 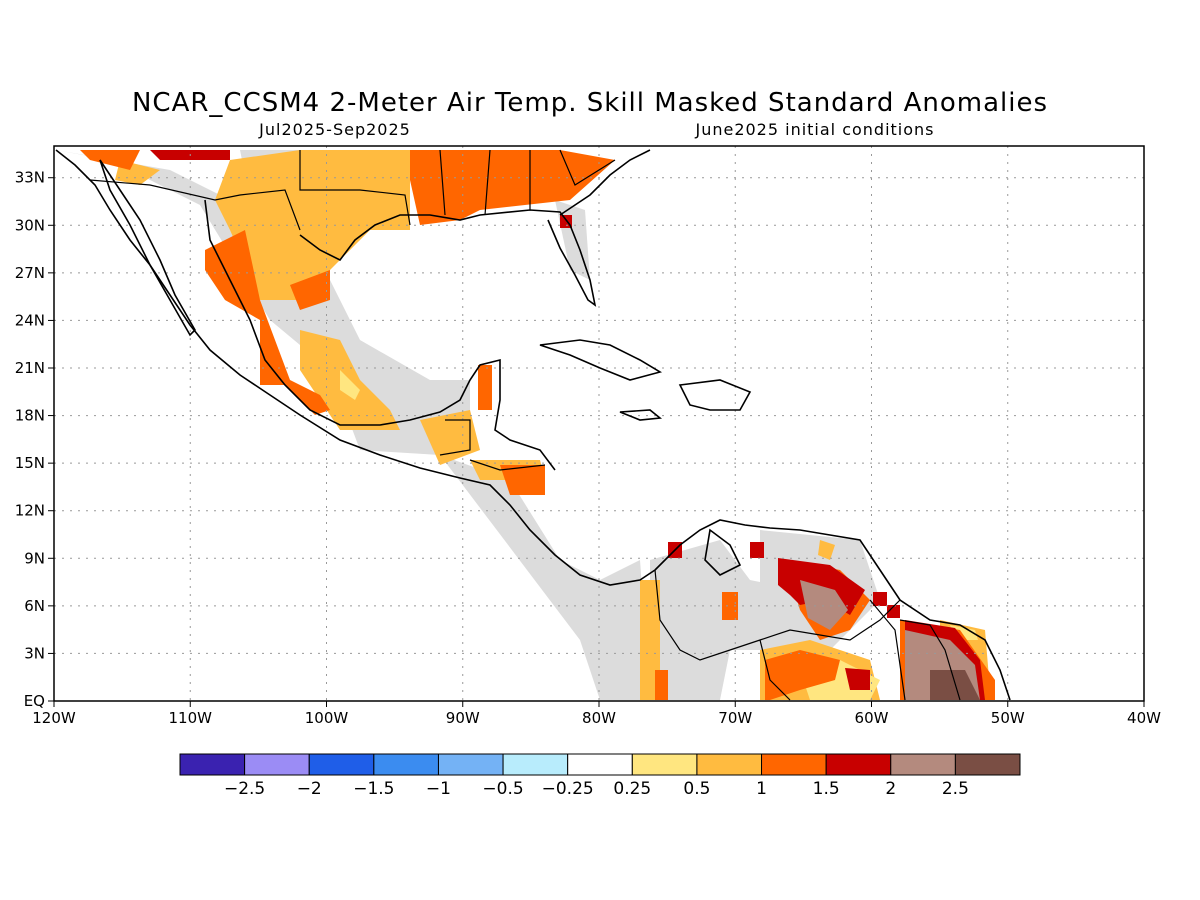 I want to click on y-tick-label: 33N, so click(x=30, y=178).